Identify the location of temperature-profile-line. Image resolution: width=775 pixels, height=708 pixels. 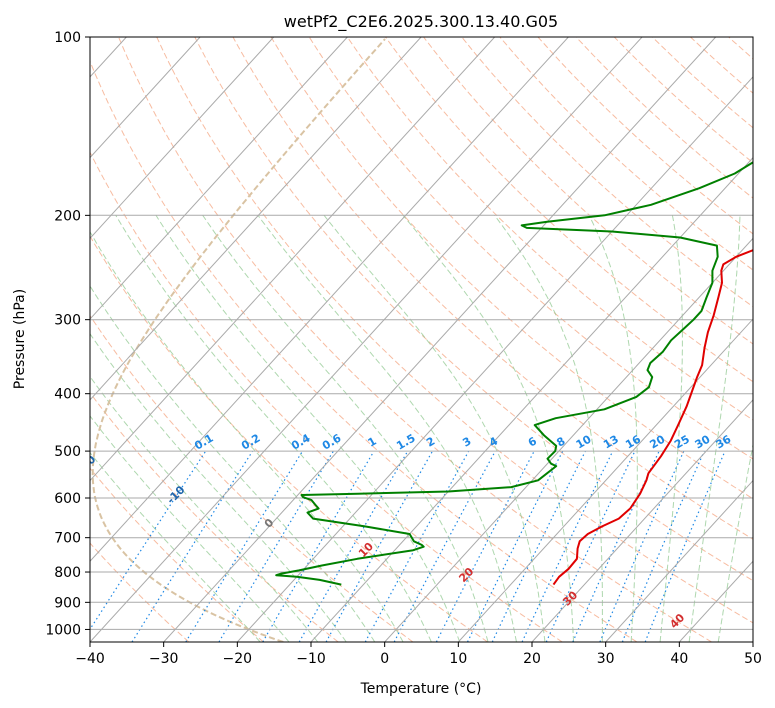
(652, 417).